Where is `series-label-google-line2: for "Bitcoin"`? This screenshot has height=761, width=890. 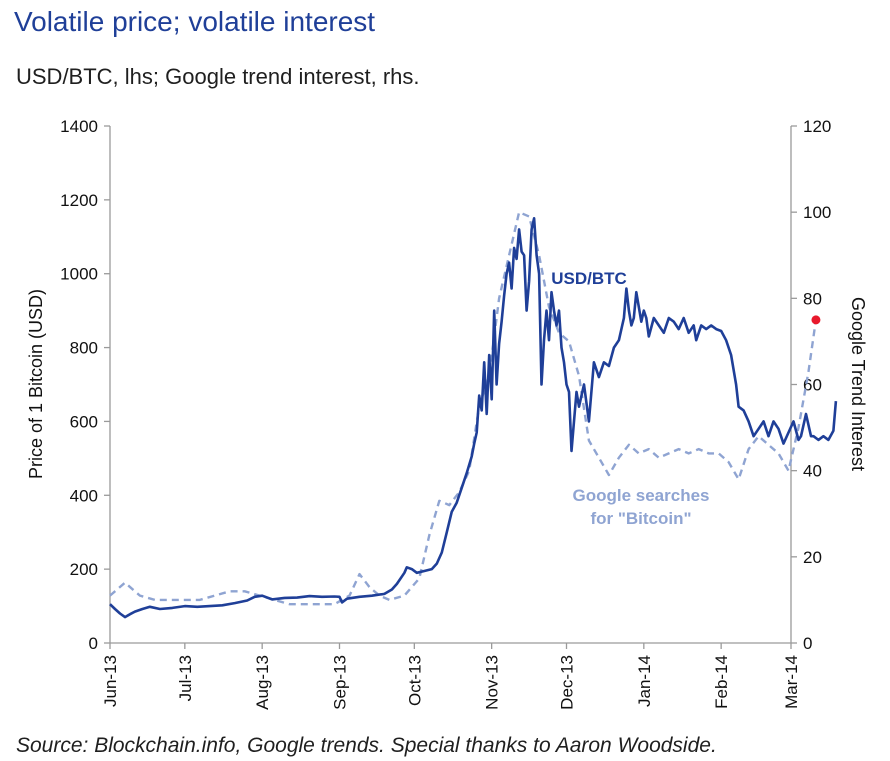 series-label-google-line2: for "Bitcoin" is located at coordinates (640, 518).